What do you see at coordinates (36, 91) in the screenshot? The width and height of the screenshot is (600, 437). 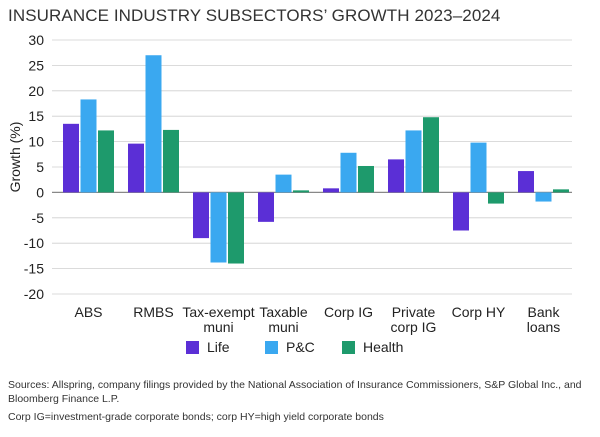 I see `y-tick-label: 20` at bounding box center [36, 91].